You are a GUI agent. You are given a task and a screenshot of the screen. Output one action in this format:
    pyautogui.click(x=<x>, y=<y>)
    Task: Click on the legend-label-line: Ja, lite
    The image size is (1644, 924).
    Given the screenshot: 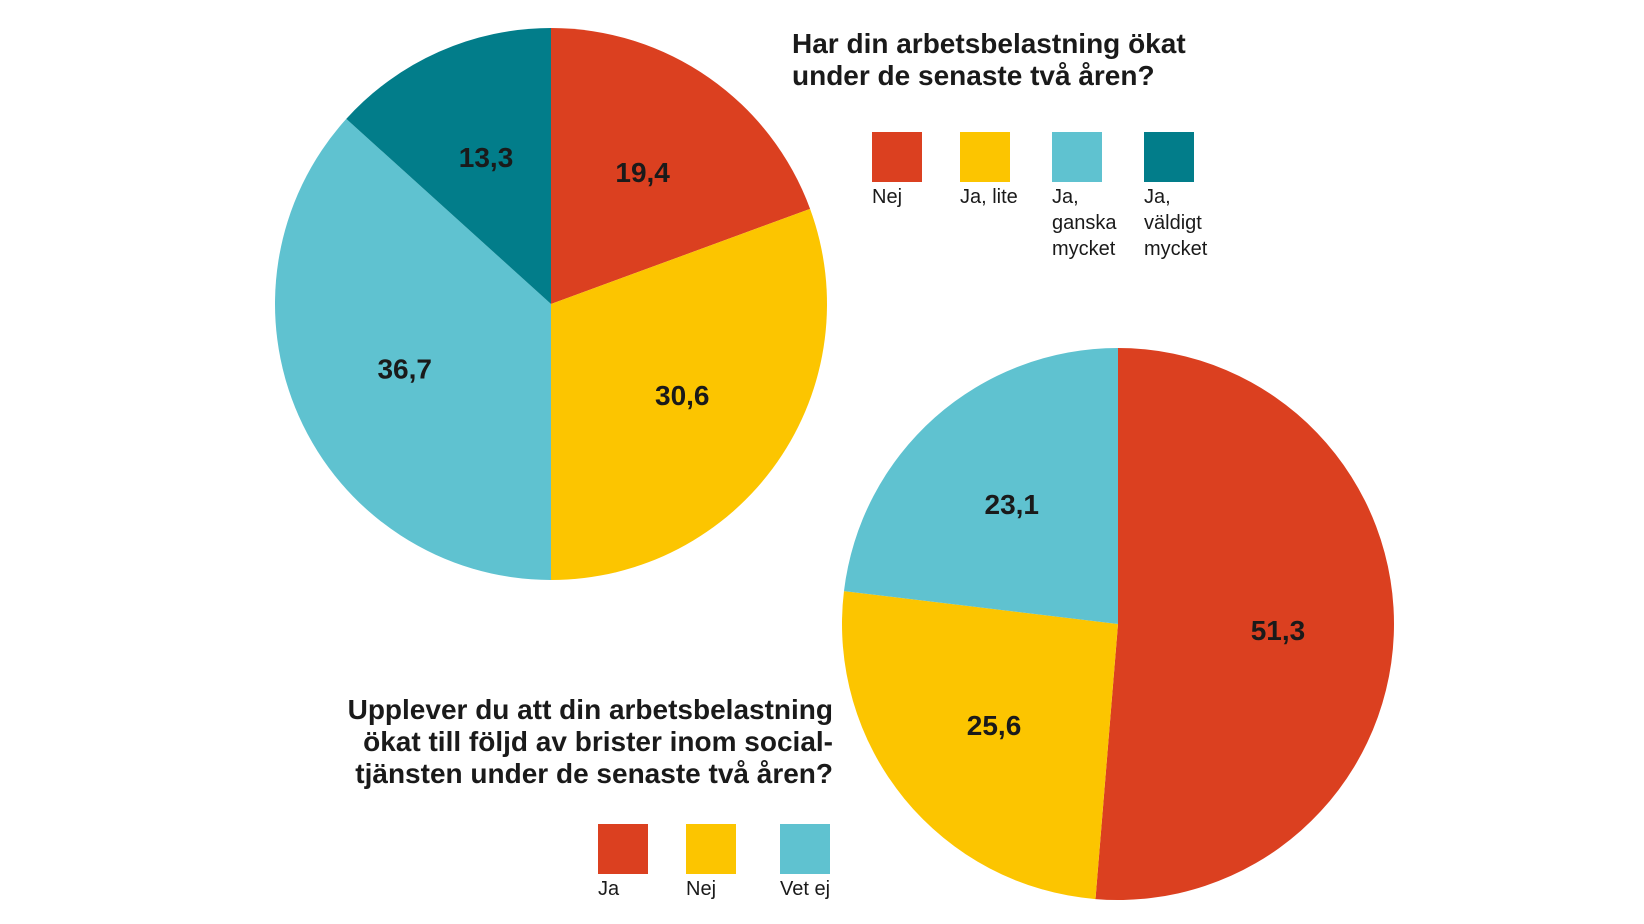 What is the action you would take?
    pyautogui.click(x=989, y=197)
    